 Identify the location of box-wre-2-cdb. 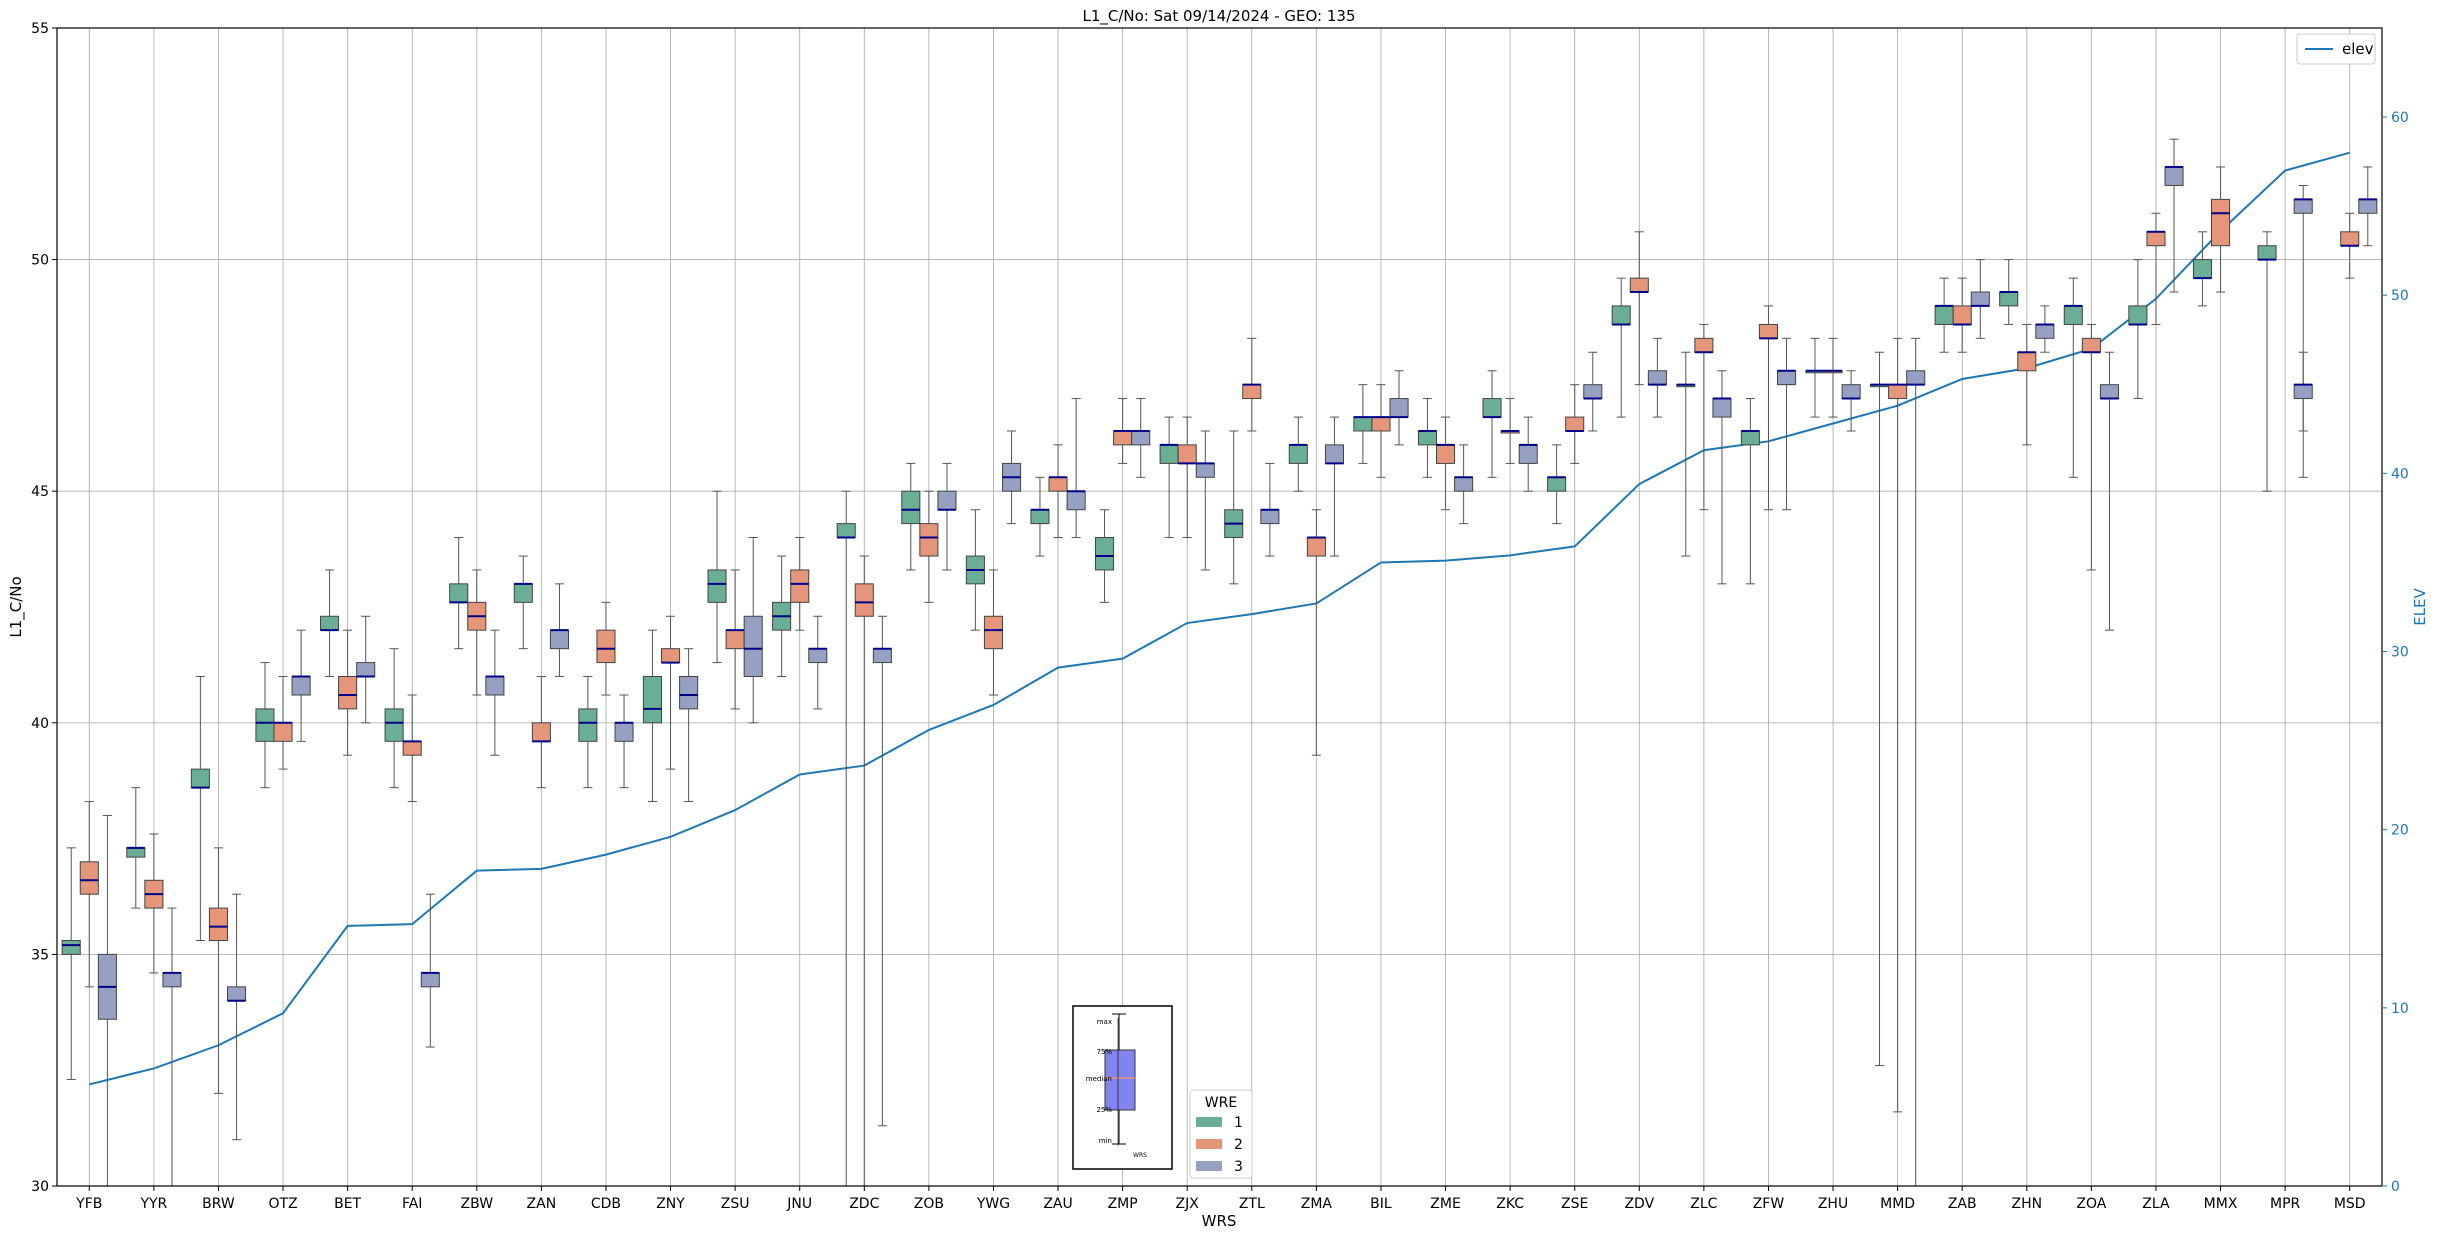
(606, 648).